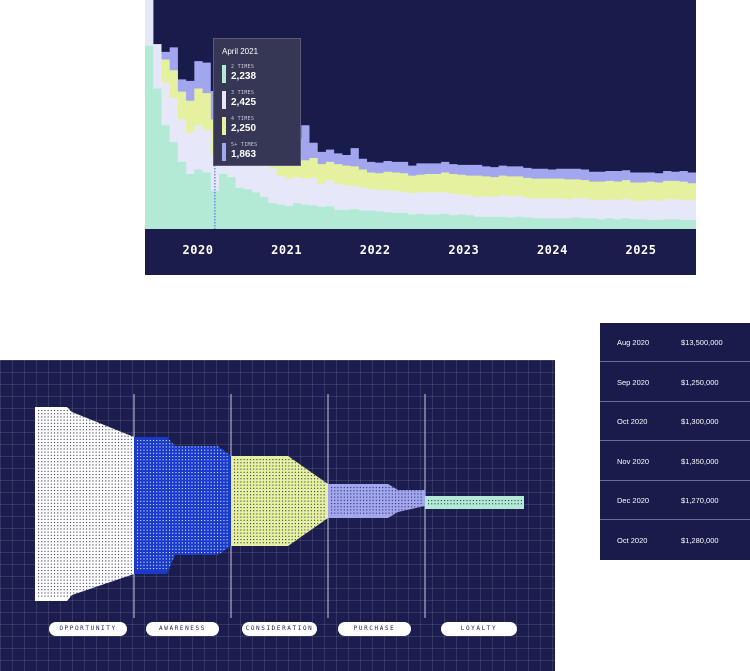 Image resolution: width=750 pixels, height=671 pixels. What do you see at coordinates (464, 250) in the screenshot?
I see `x-tick-label: 2023` at bounding box center [464, 250].